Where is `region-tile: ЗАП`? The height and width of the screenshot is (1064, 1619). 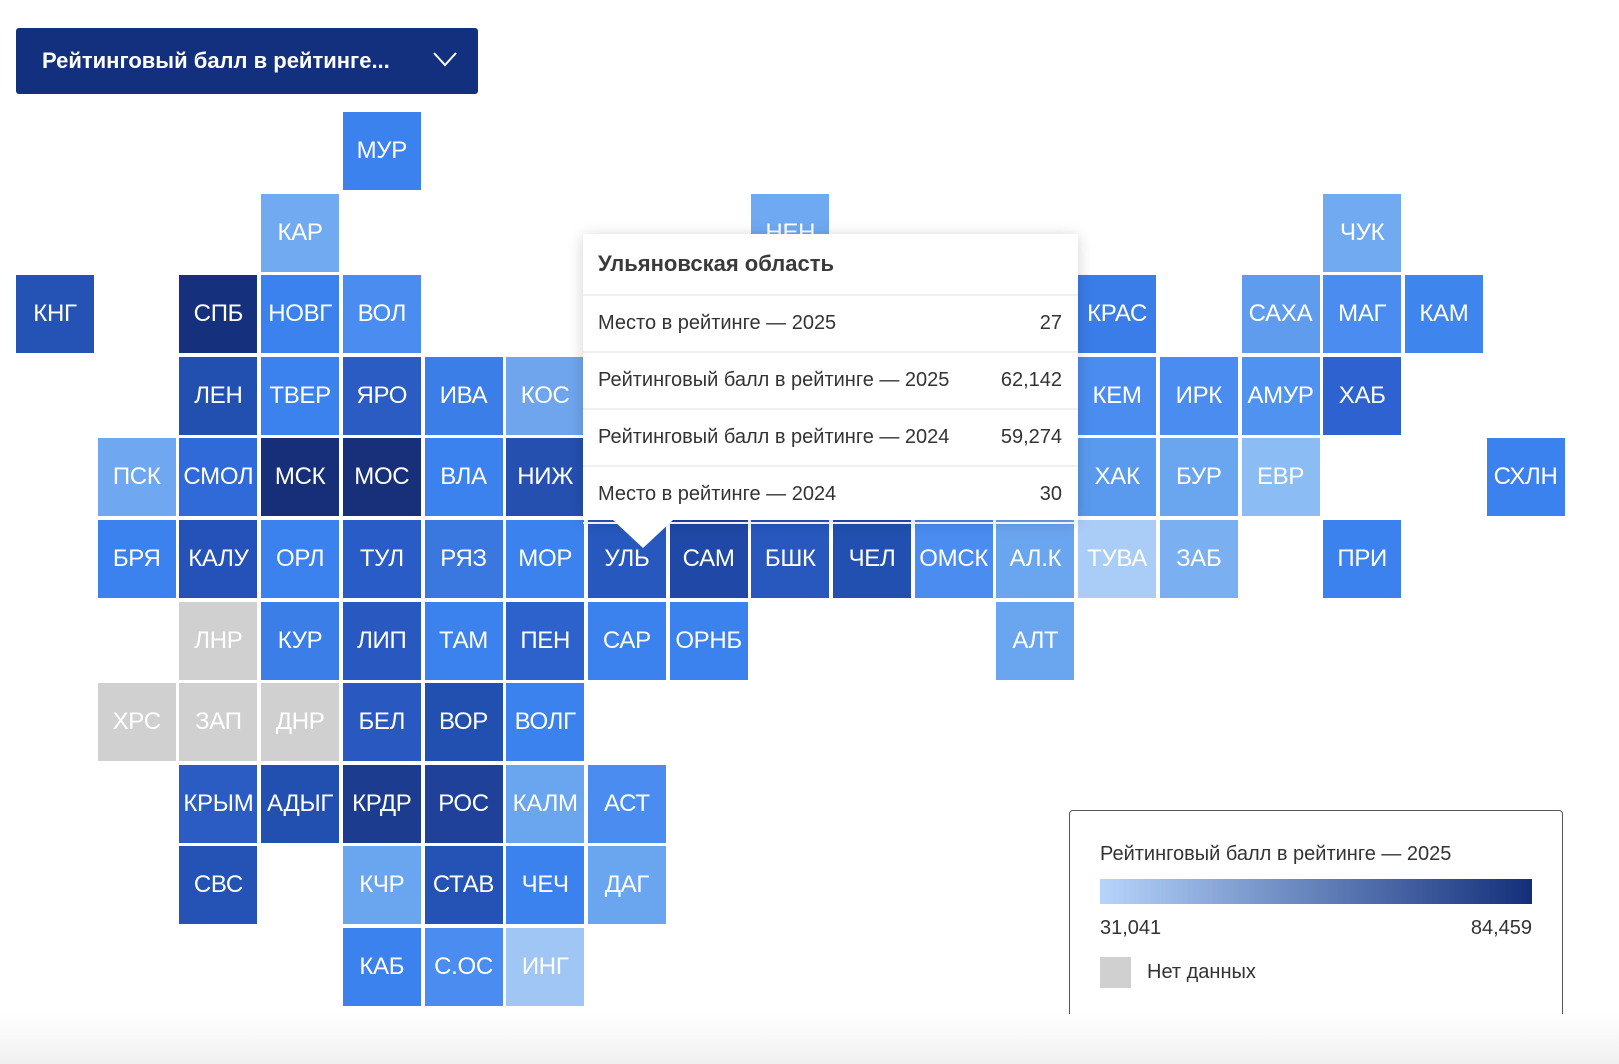 region-tile: ЗАП is located at coordinates (218, 722).